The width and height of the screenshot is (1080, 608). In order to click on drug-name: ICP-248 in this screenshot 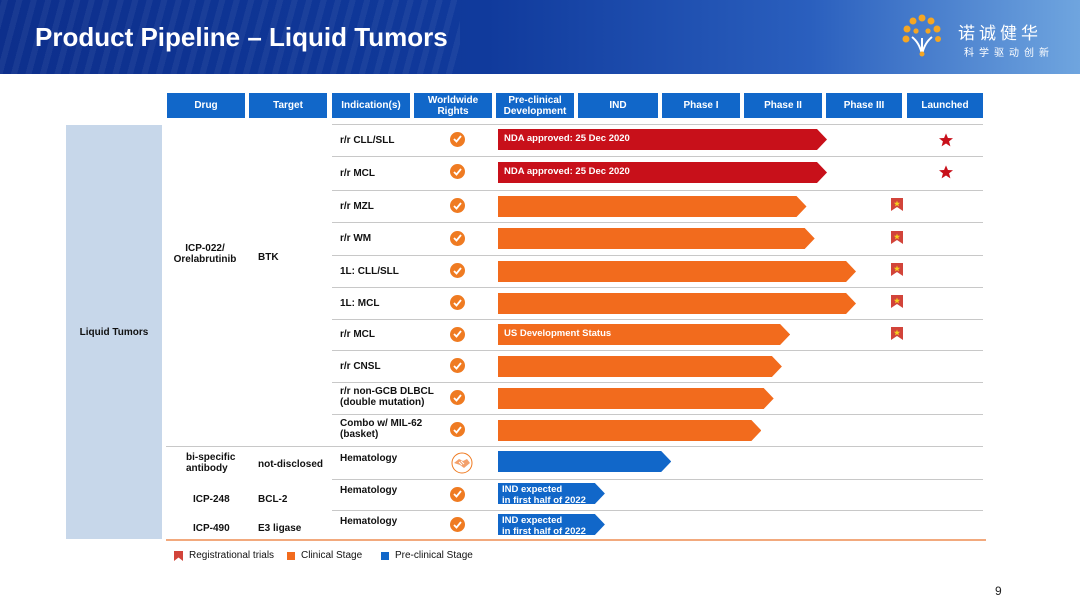, I will do `click(211, 499)`.